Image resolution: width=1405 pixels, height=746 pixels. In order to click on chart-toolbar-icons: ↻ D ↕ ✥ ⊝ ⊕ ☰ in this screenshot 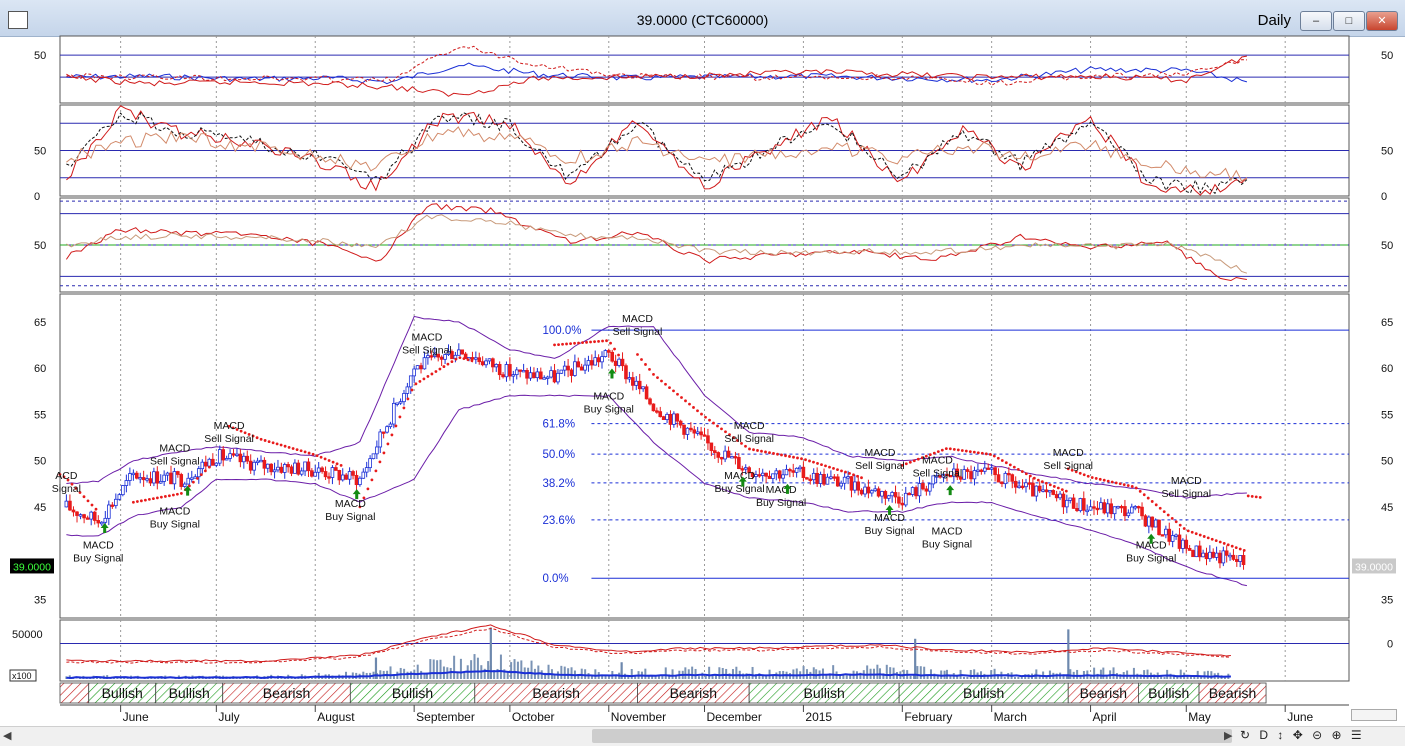, I will do `click(1302, 735)`.